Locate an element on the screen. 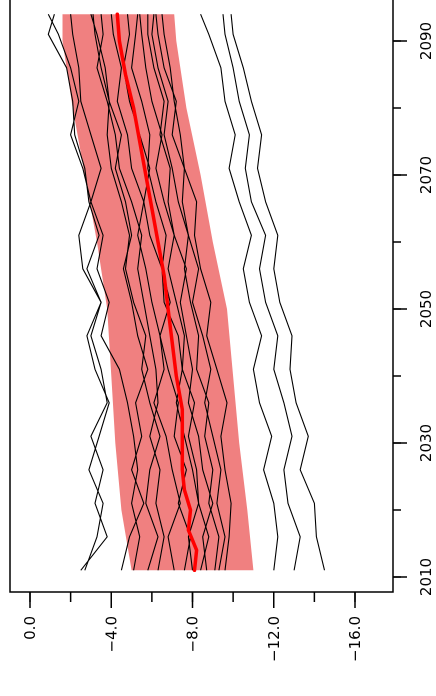  year-tick-label: 2070 is located at coordinates (426, 175).